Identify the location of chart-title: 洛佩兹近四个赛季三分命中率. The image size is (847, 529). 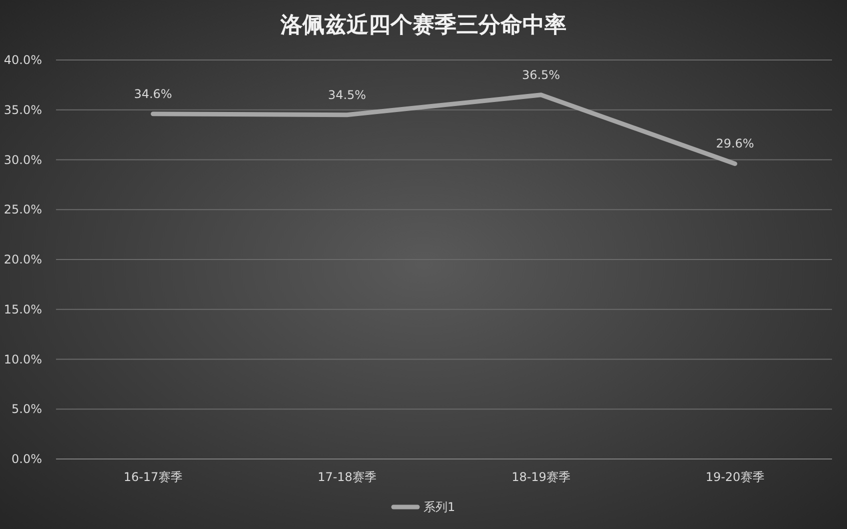
(423, 25).